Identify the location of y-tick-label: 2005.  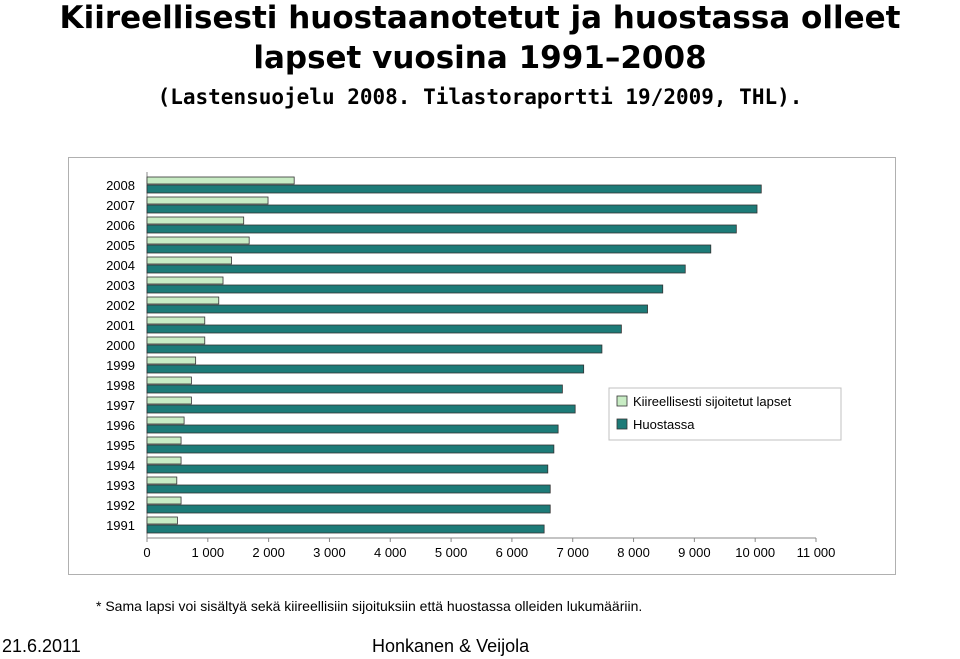
(120, 245).